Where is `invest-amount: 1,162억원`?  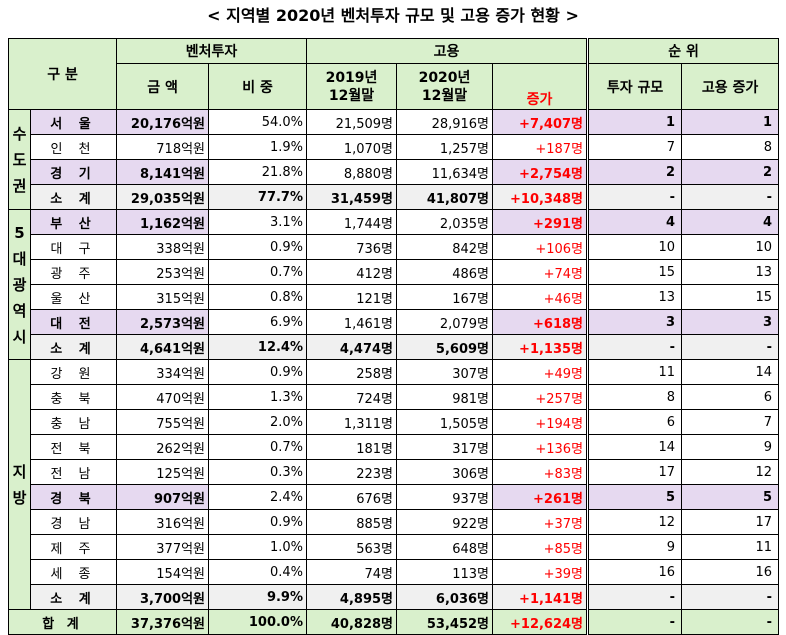
invest-amount: 1,162억원 is located at coordinates (163, 222).